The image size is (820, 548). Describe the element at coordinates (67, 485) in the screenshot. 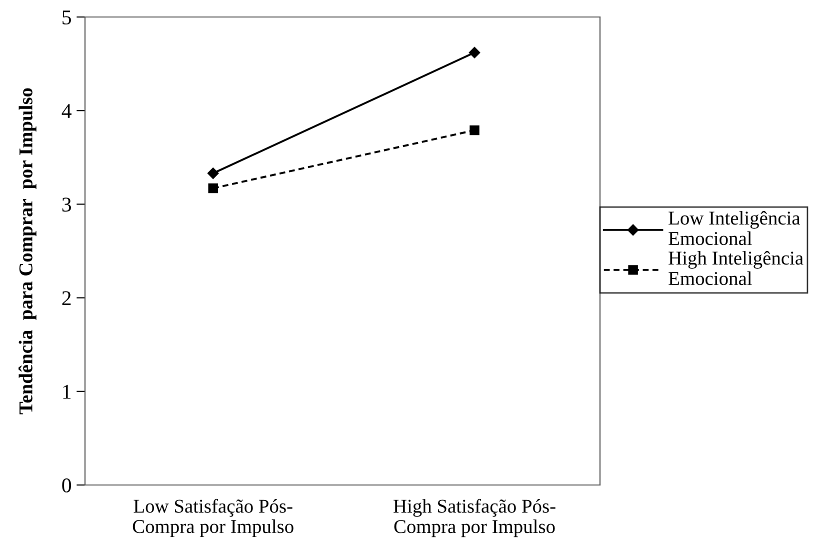

I see `y-tick-label: 0` at that location.